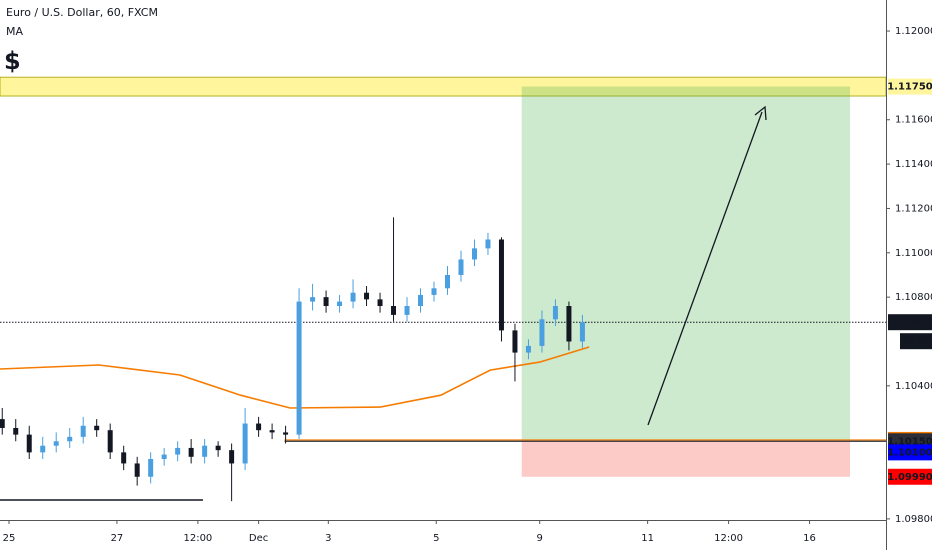 The image size is (932, 550). I want to click on chart-title: Euro / U.S. Dollar, 60, FXCM, so click(82, 12).